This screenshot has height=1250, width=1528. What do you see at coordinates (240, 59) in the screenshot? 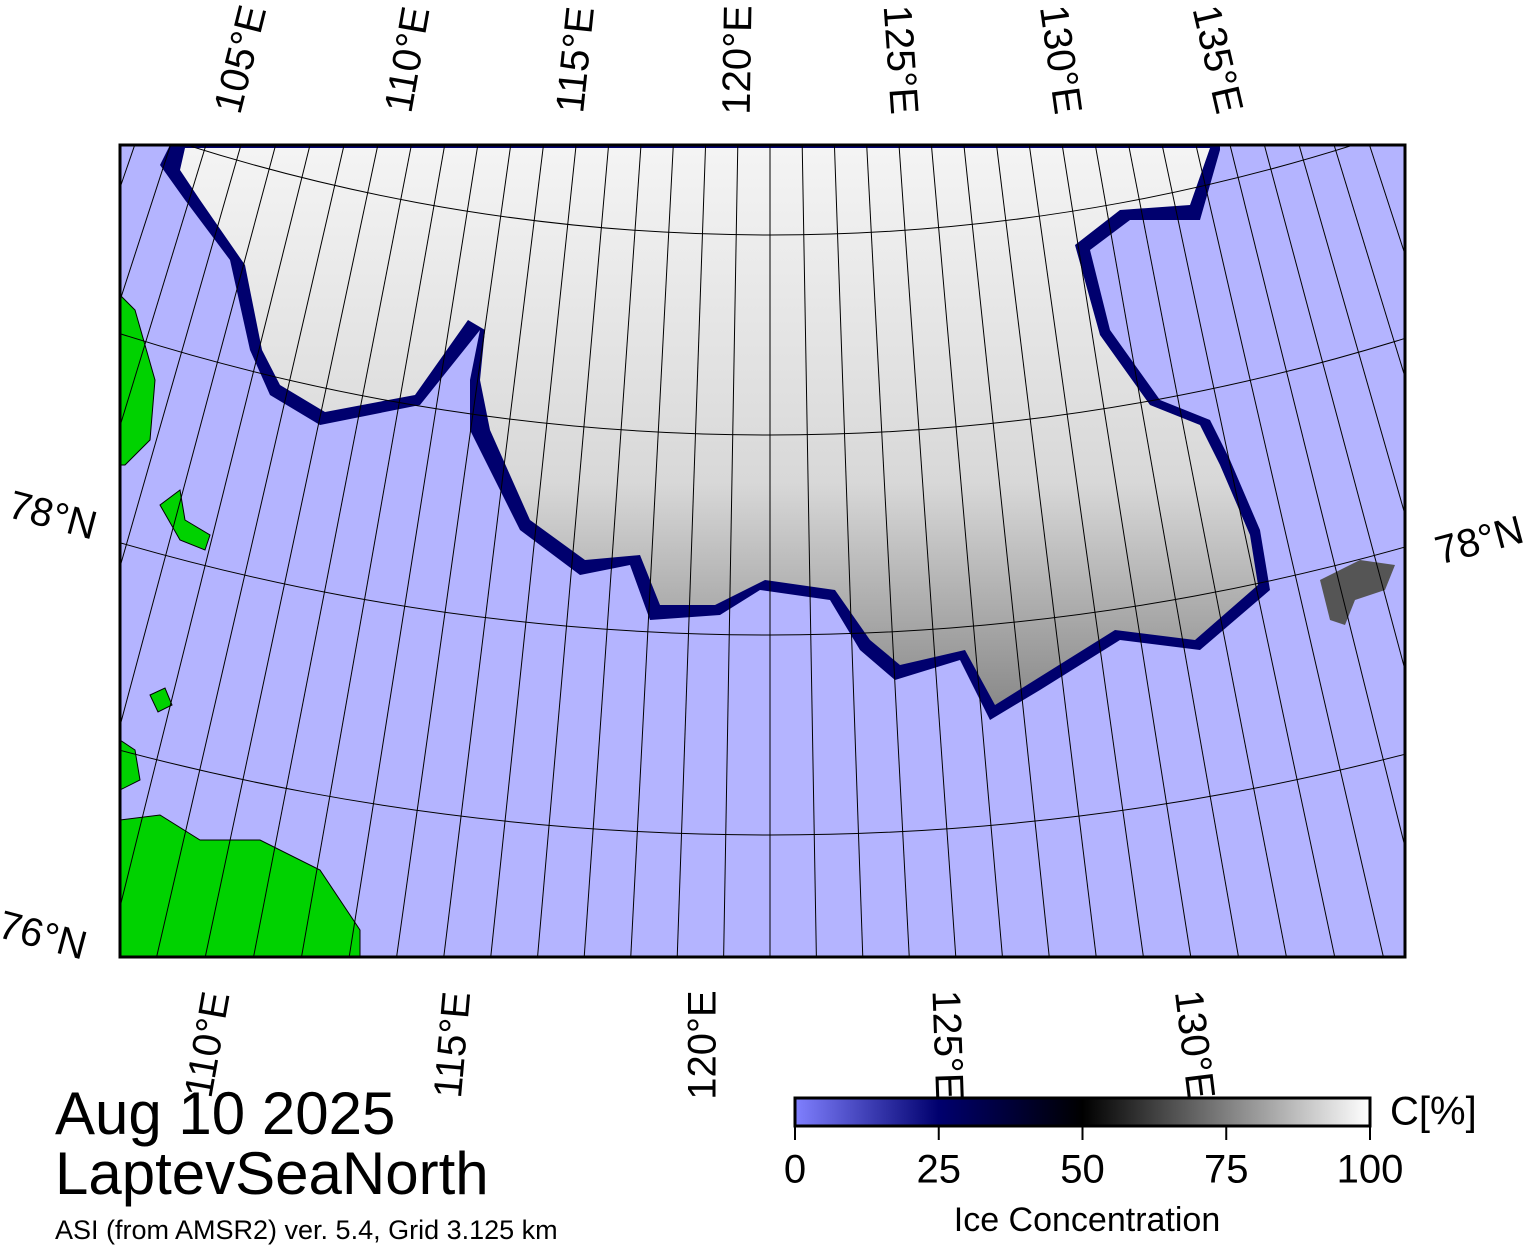
I see `coordinate-label: 105°E` at bounding box center [240, 59].